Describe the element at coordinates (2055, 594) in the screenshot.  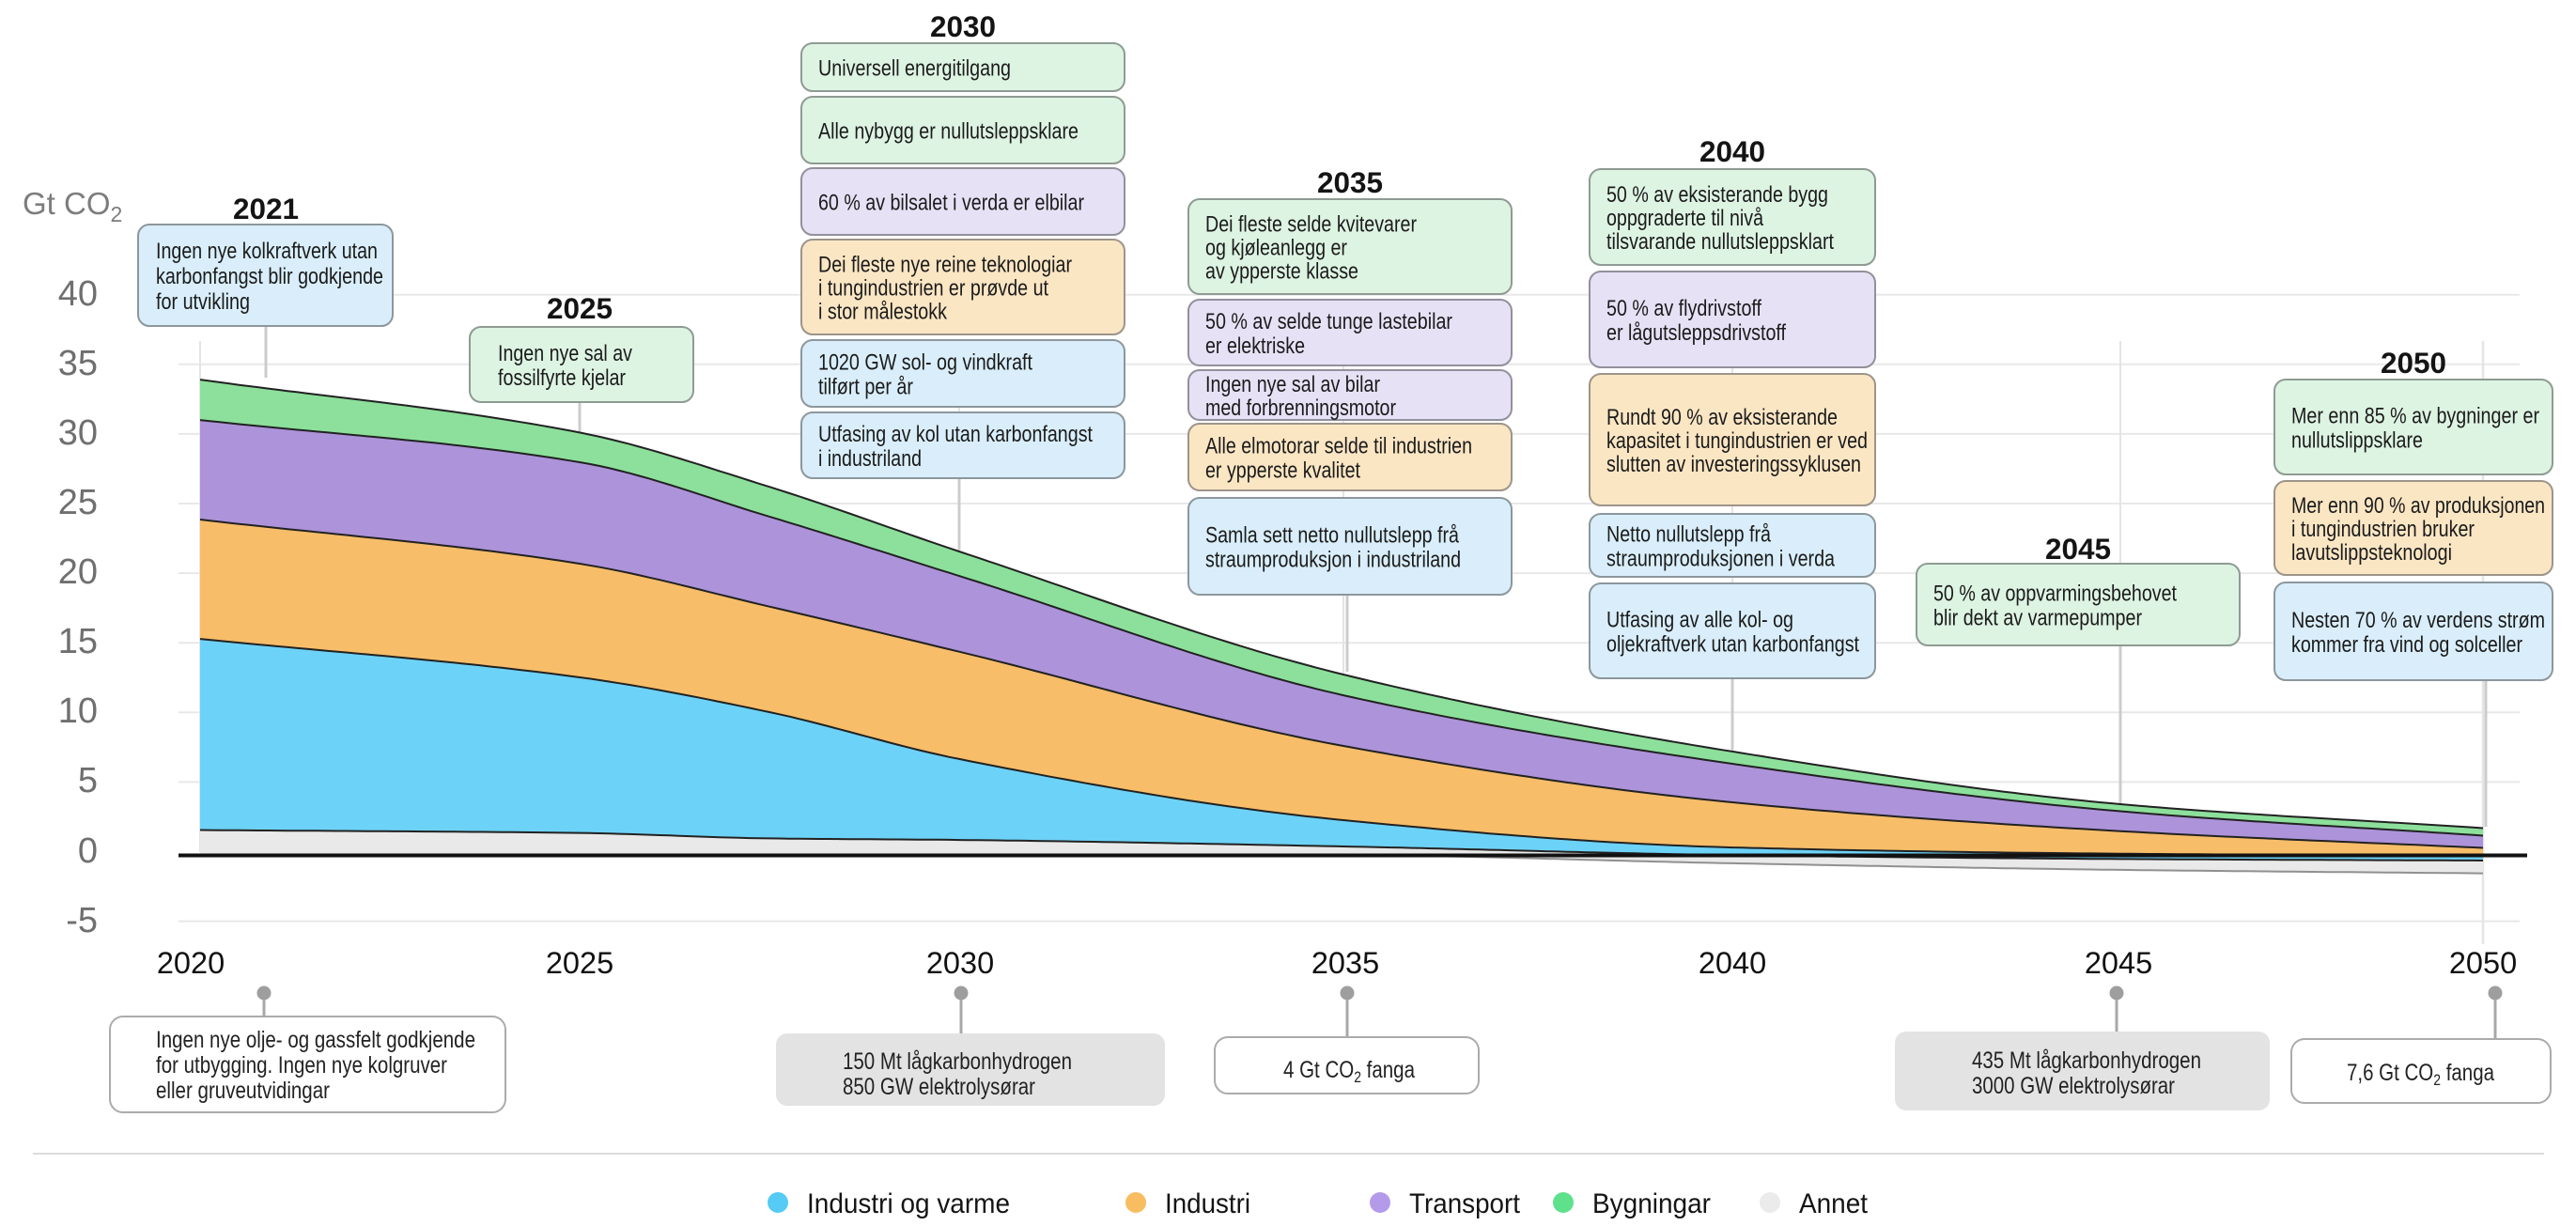
I see `svg-text: 50 % av oppvarmingsbehovet` at that location.